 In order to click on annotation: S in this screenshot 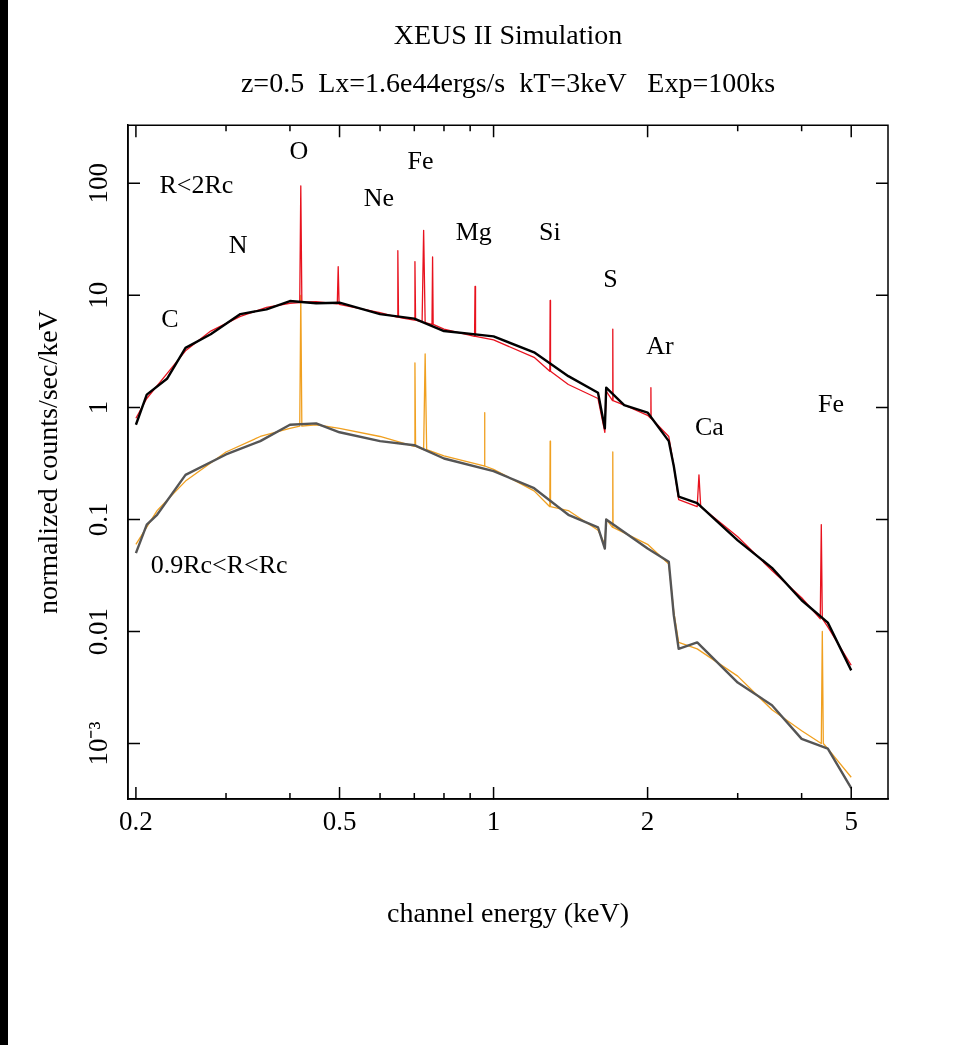, I will do `click(610, 278)`.